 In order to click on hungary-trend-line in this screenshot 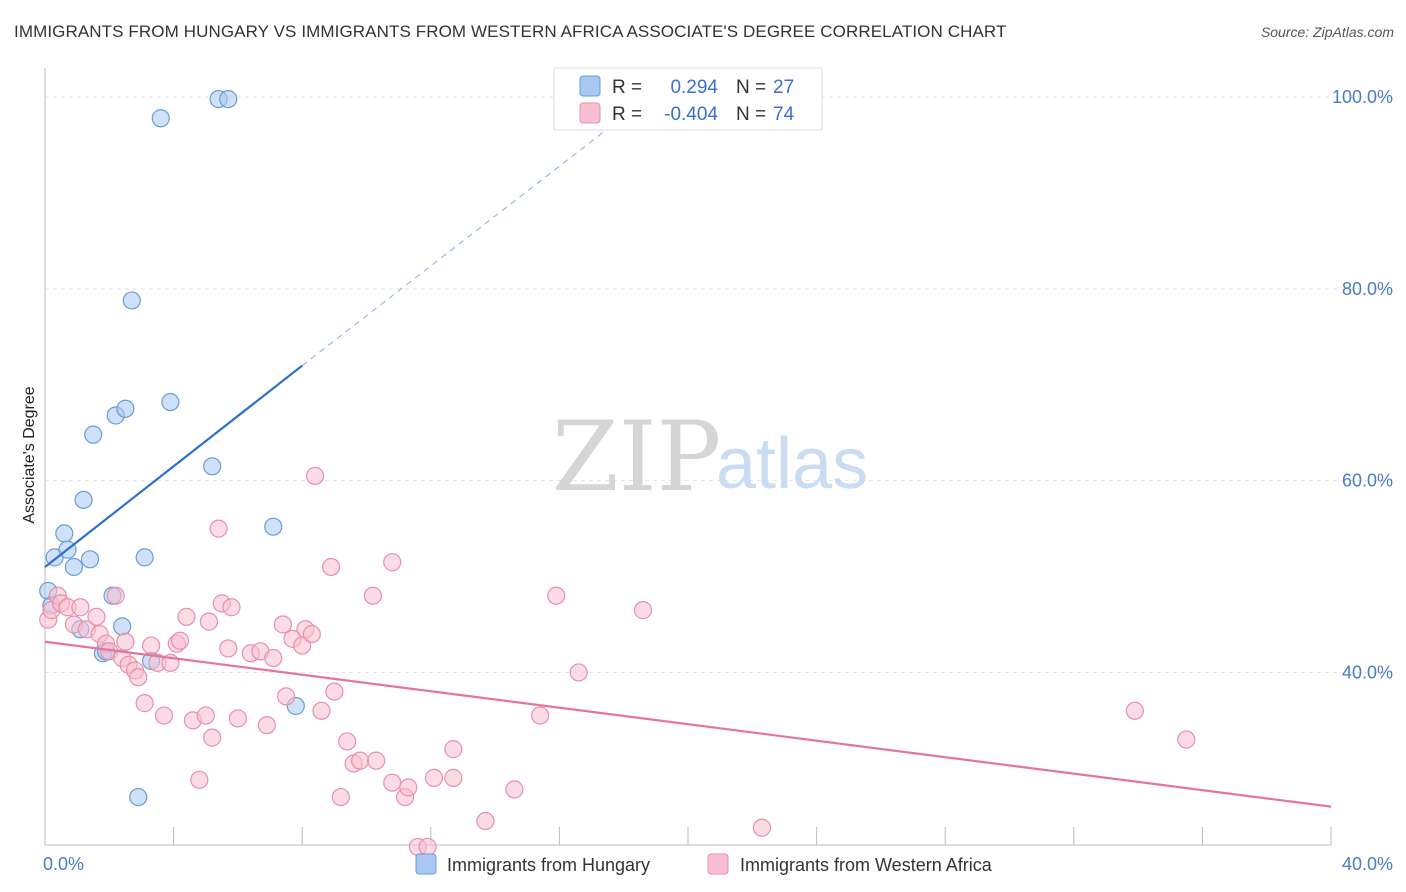, I will do `click(173, 466)`.